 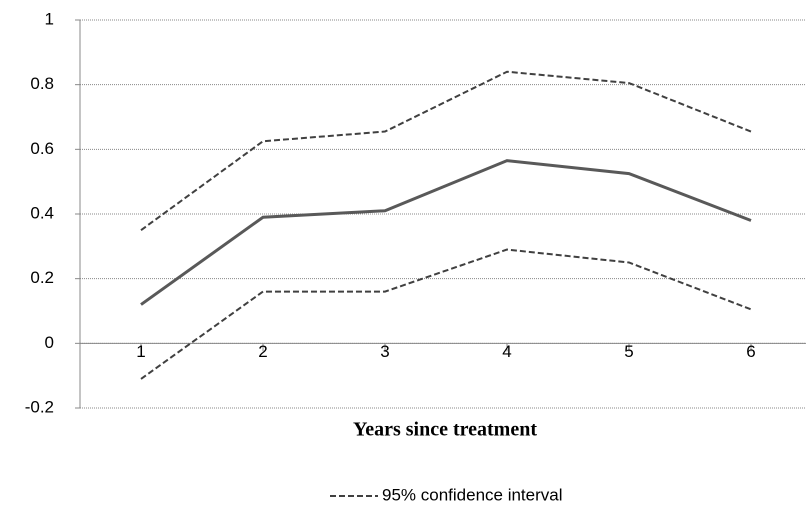 I want to click on x-tick-label: 5, so click(x=628, y=351).